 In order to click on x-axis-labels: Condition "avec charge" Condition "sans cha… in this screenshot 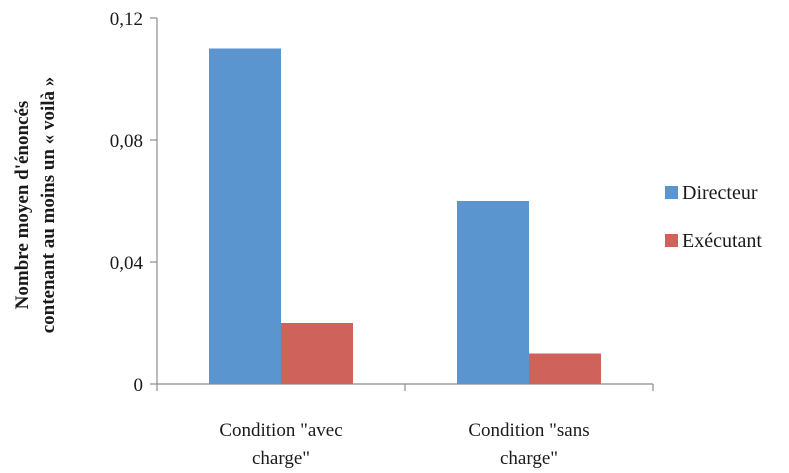, I will do `click(404, 444)`.